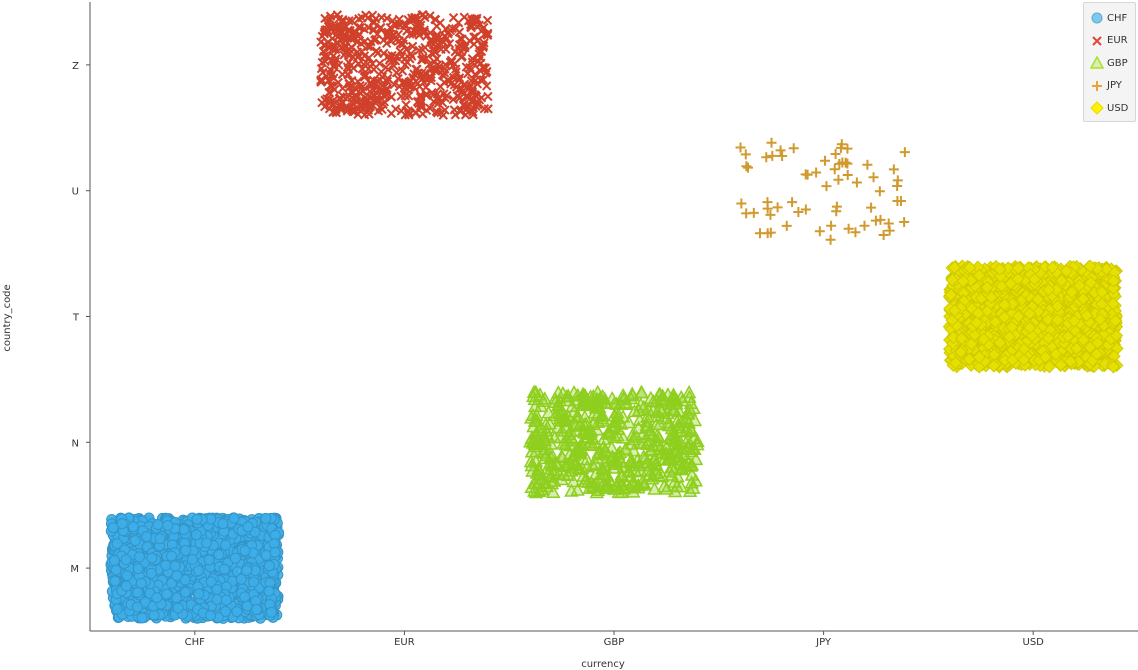 This screenshot has width=1138, height=670. I want to click on x-tick-label: EUR, so click(404, 642).